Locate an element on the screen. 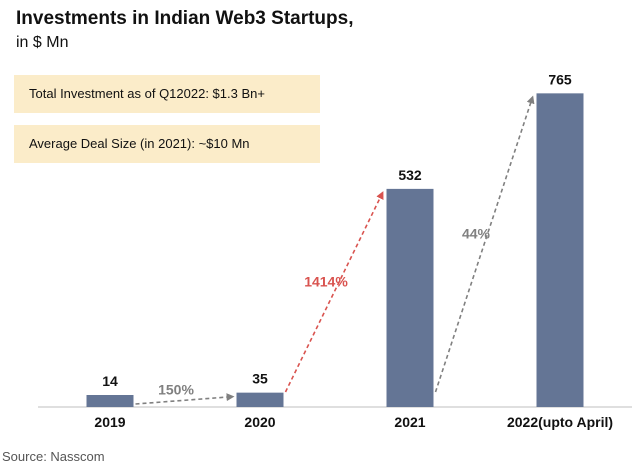 This screenshot has height=469, width=642. data-label: 14 is located at coordinates (110, 381).